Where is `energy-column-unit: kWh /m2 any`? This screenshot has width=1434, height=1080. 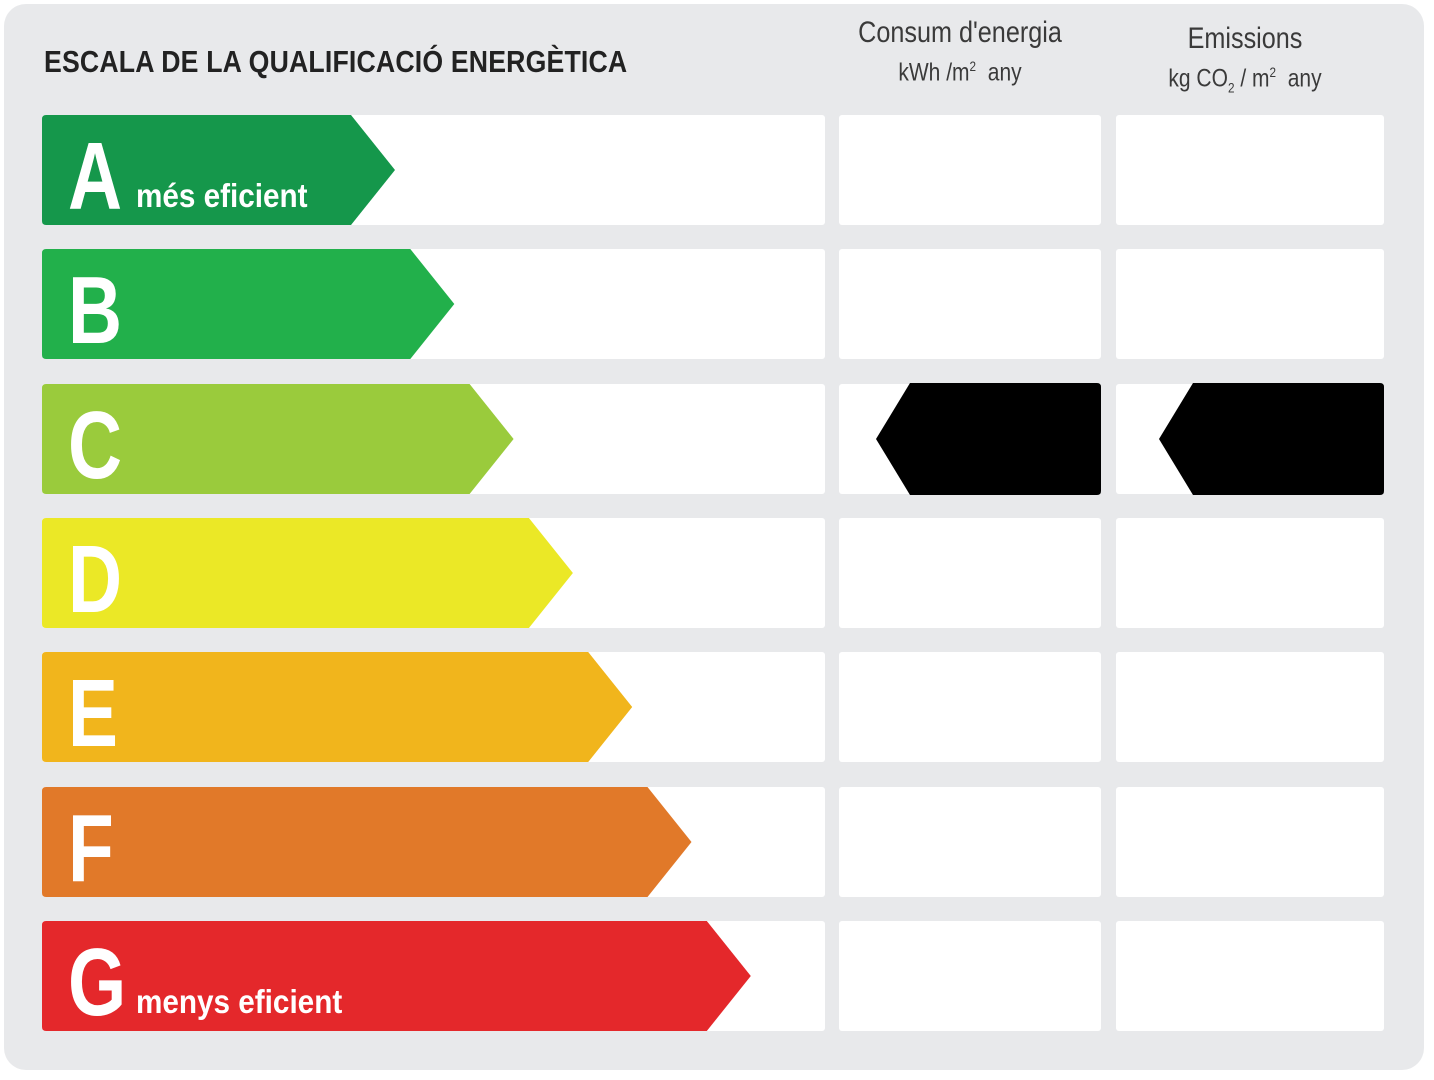
energy-column-unit: kWh /m2 any is located at coordinates (960, 72).